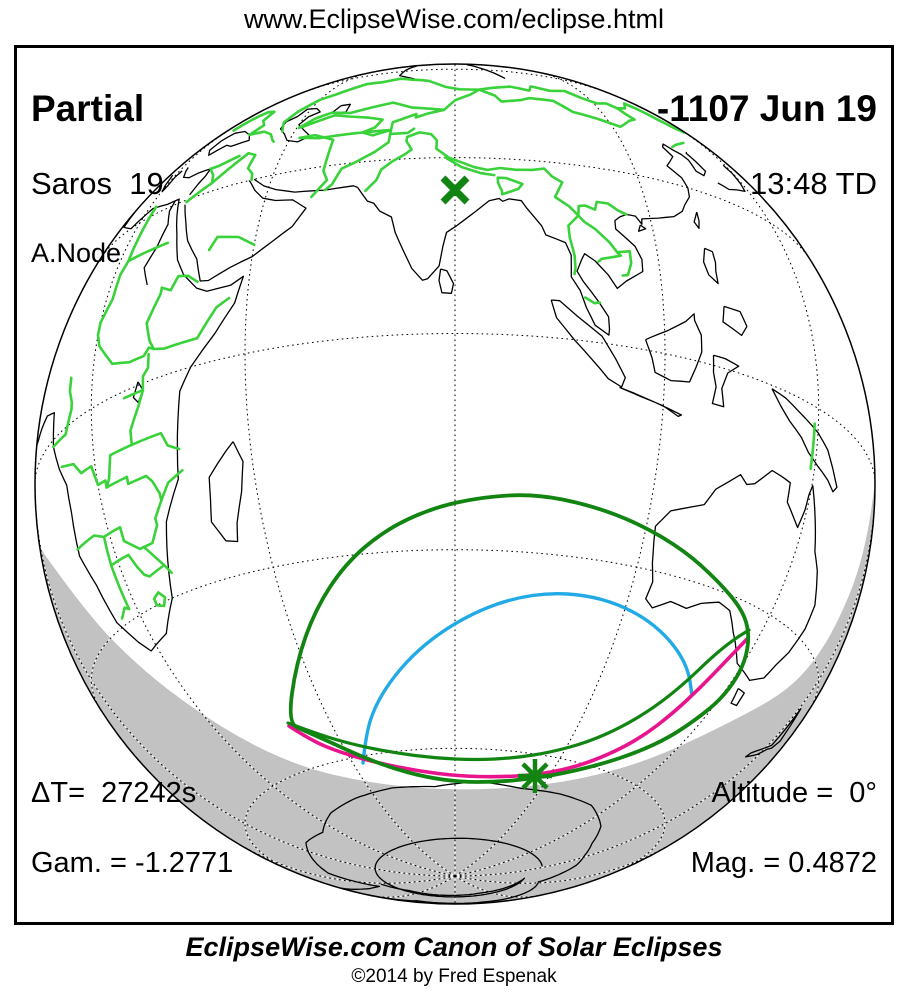  Describe the element at coordinates (229, 143) in the screenshot. I see `coast-black-sea` at that location.